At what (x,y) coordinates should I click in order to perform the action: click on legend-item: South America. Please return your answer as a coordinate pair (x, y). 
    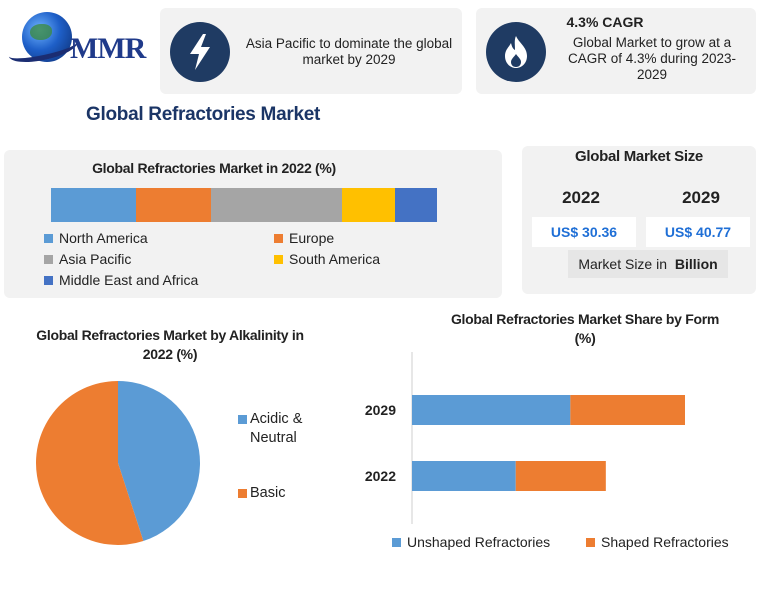
    Looking at the image, I should click on (327, 259).